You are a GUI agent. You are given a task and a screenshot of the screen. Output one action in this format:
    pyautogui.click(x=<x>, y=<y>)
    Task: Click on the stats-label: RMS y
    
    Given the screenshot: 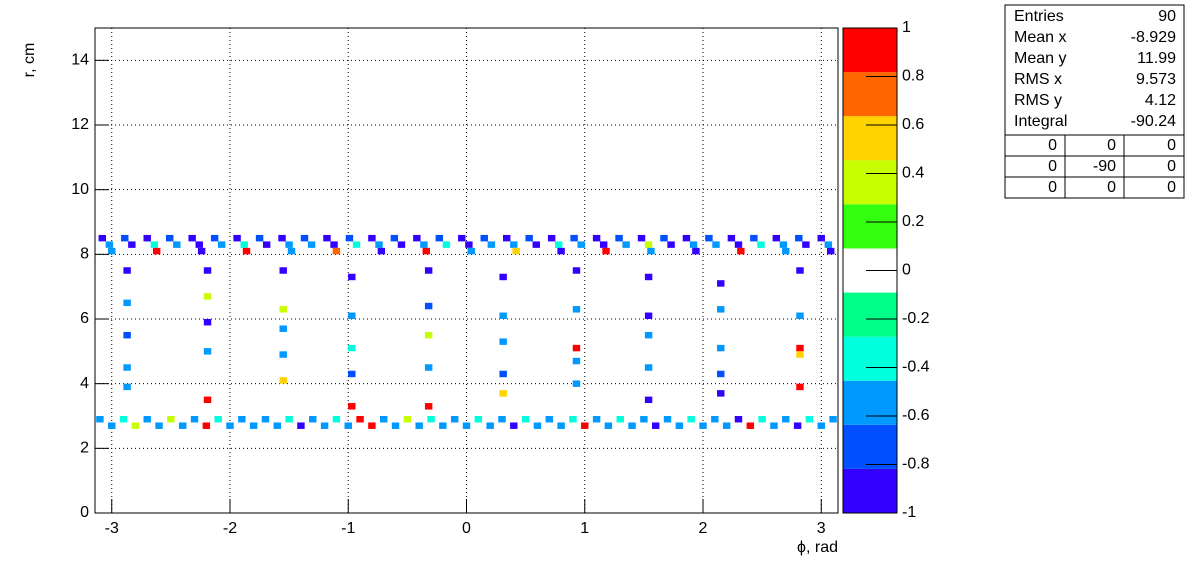 What is the action you would take?
    pyautogui.click(x=1038, y=100)
    